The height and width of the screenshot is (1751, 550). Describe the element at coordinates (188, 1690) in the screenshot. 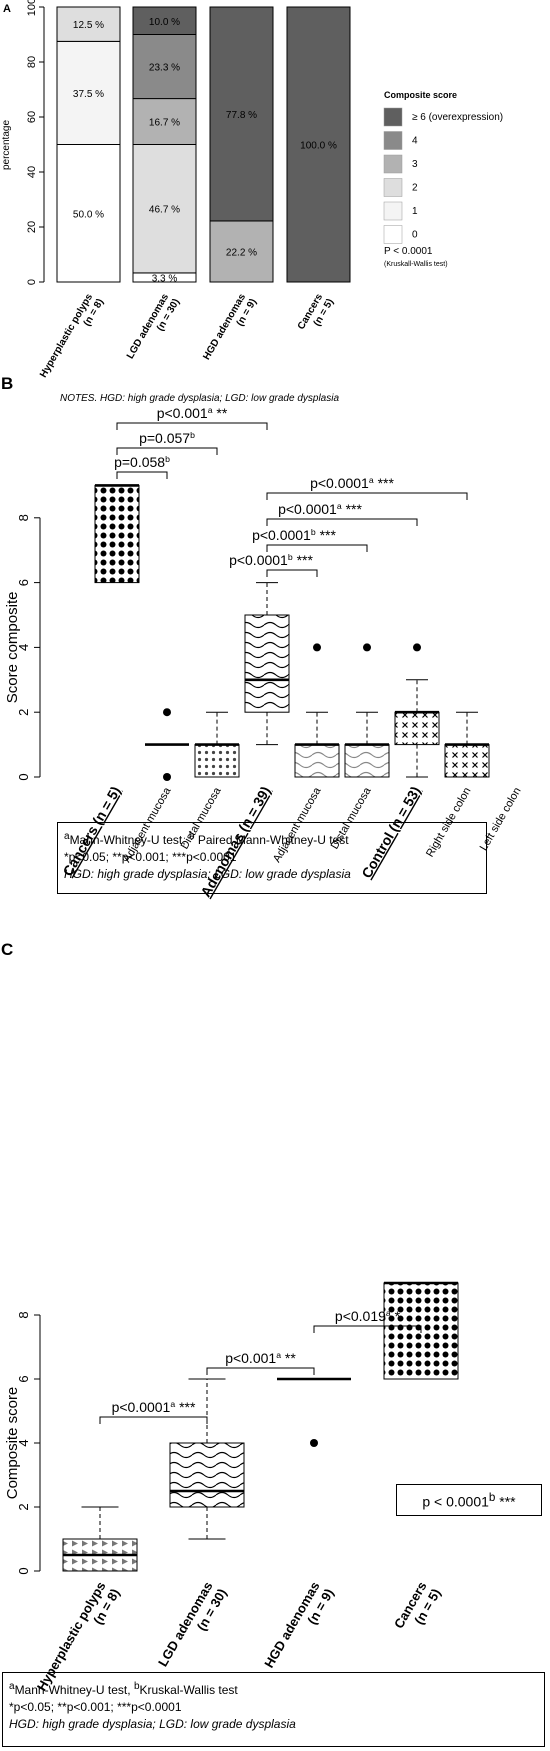

I see `panel-c-footnote-b: Kruskal-Wallis test` at that location.